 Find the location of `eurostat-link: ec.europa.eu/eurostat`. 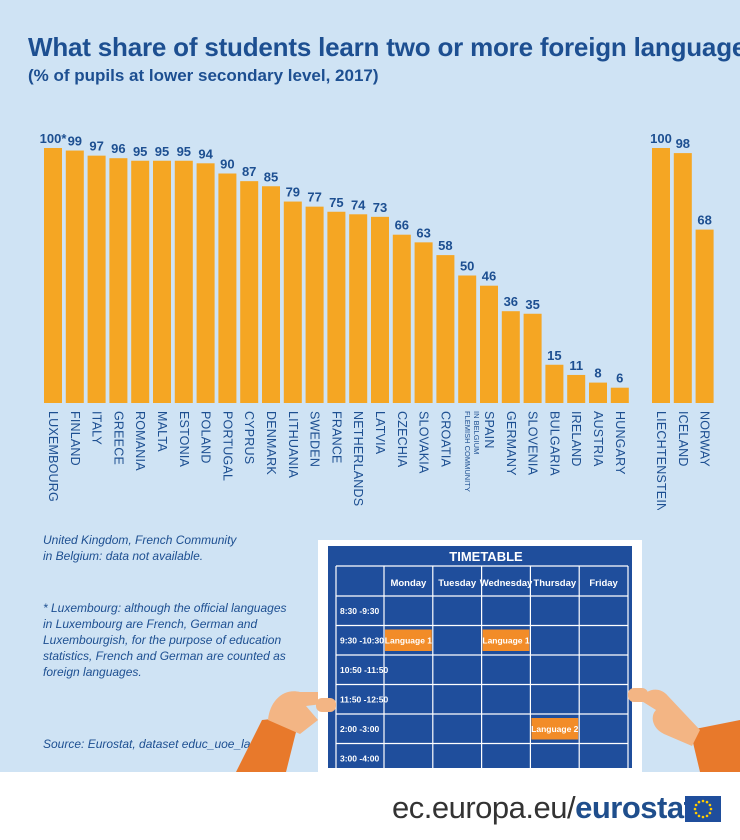

eurostat-link: ec.europa.eu/eurostat is located at coordinates (543, 808).